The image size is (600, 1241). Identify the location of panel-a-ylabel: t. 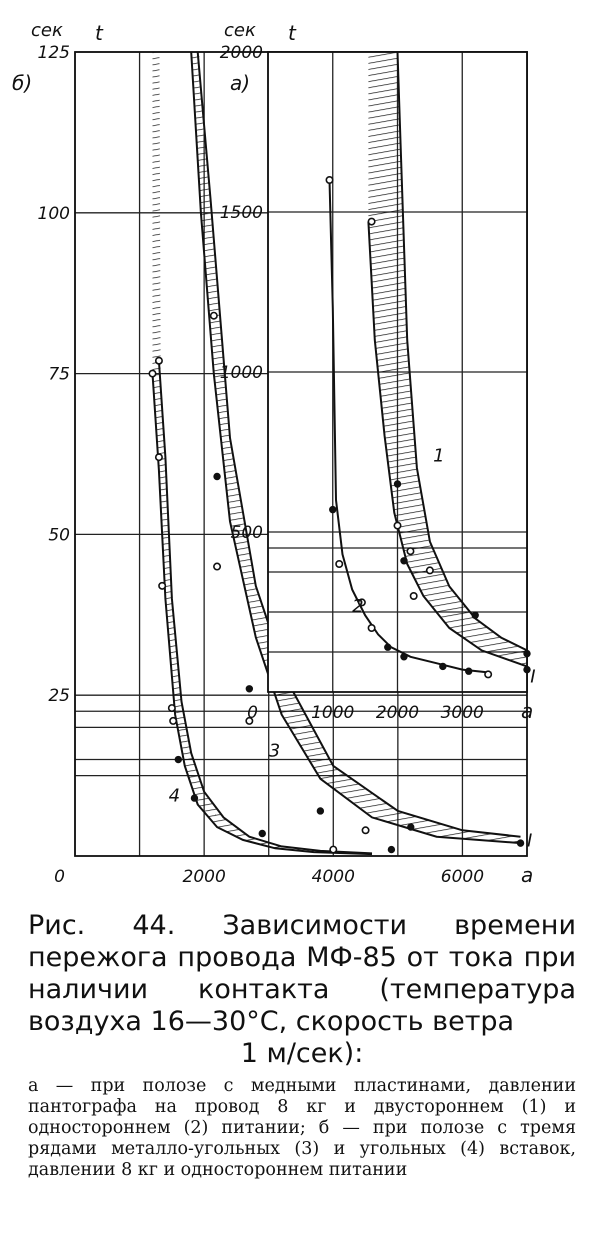
(292, 33).